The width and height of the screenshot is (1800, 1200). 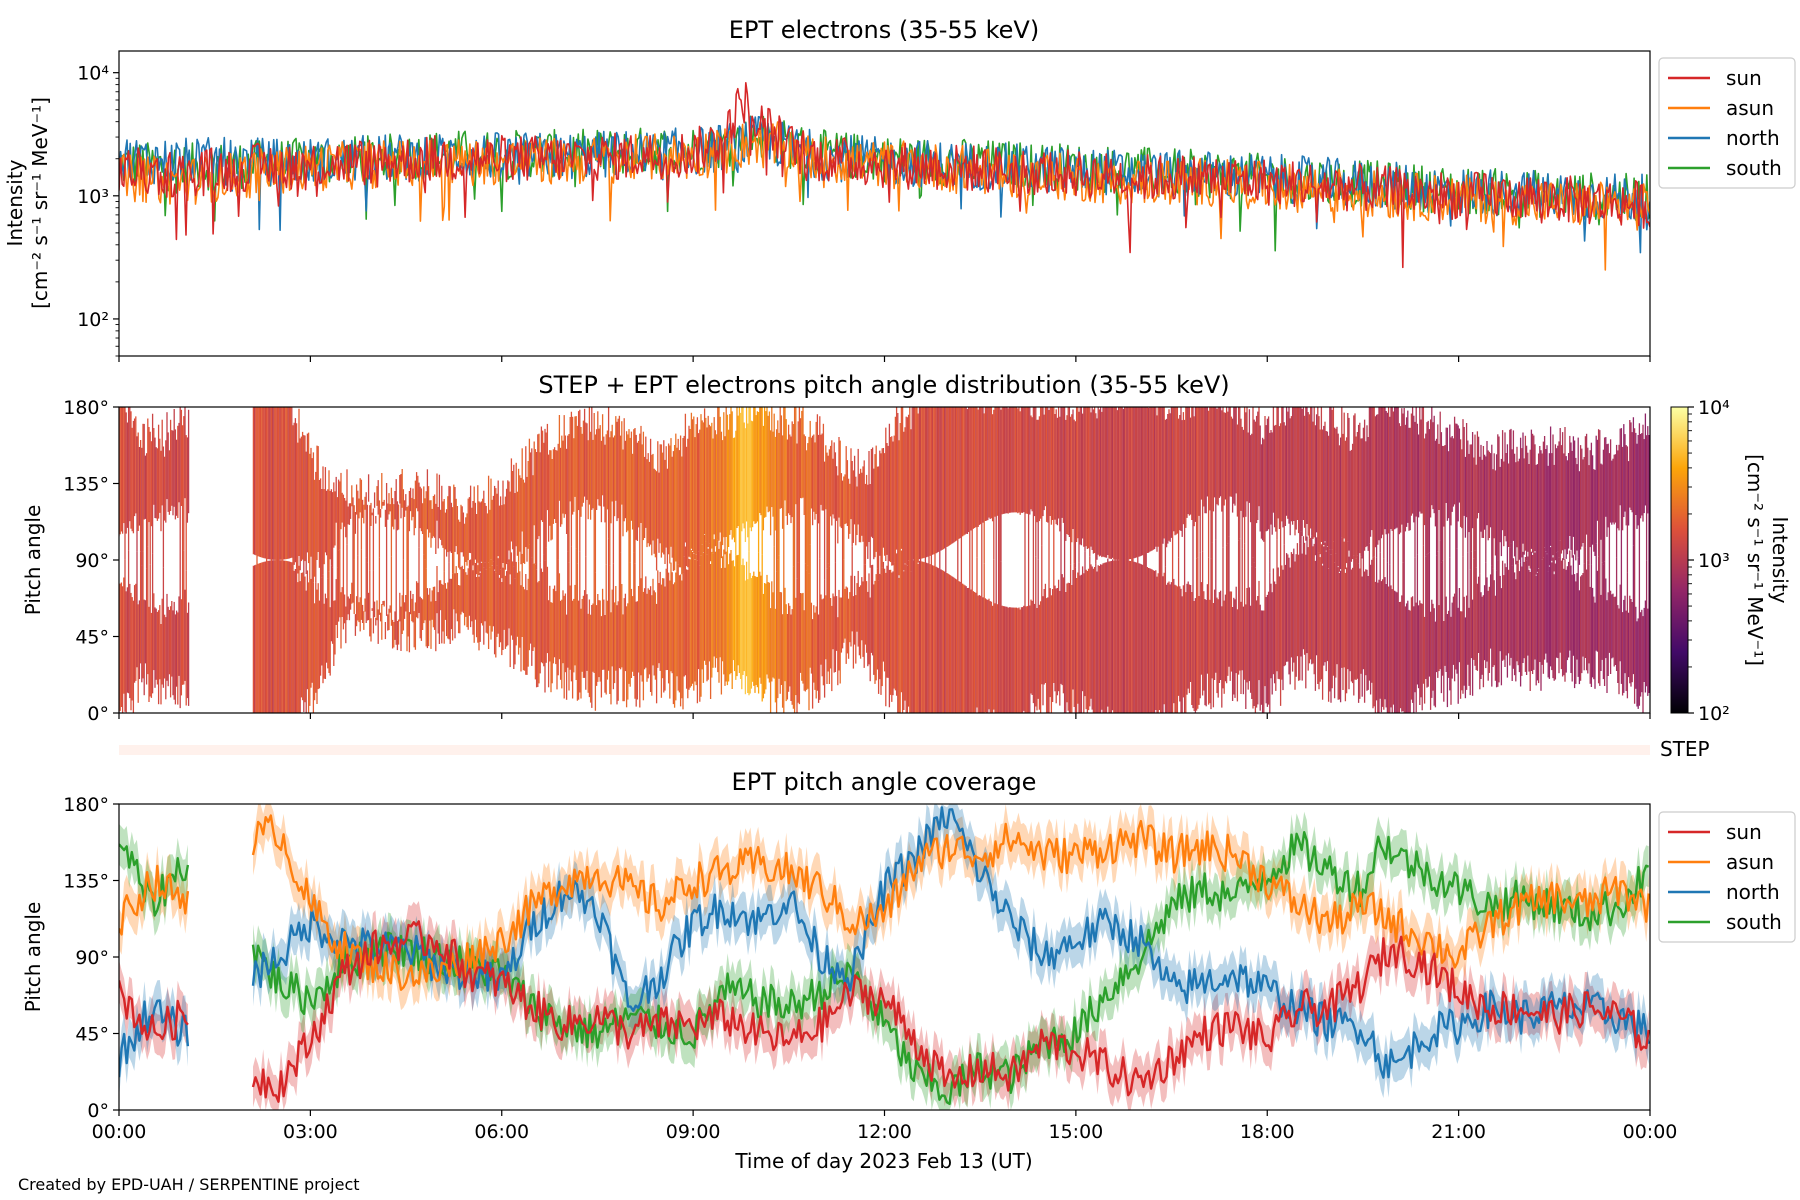 What do you see at coordinates (1714, 408) in the screenshot?
I see `colorbar-tick-label: 10⁴` at bounding box center [1714, 408].